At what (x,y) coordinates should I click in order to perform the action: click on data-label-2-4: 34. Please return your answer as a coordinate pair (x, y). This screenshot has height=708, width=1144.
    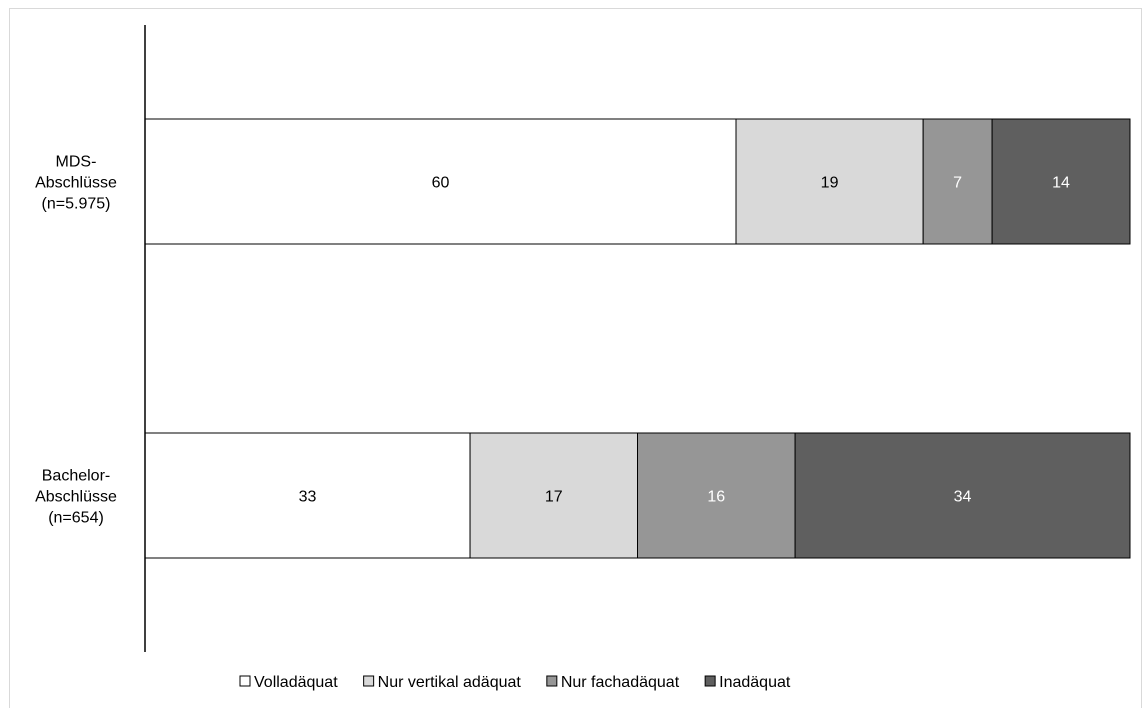
    Looking at the image, I should click on (963, 497).